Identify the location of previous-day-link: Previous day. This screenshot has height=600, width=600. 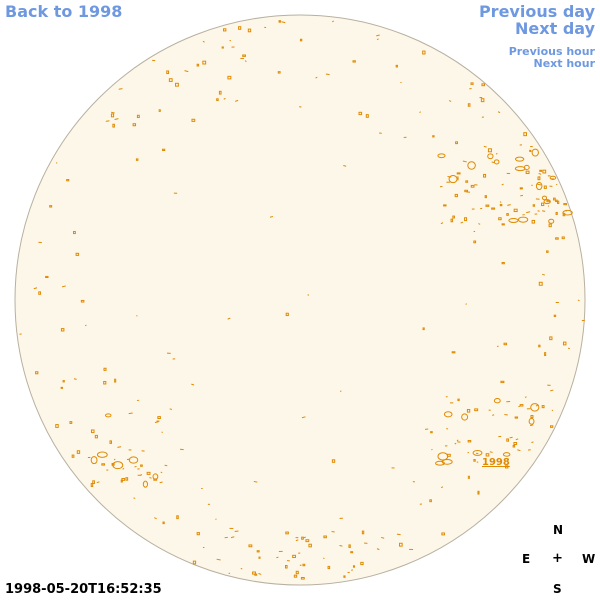
(536, 11).